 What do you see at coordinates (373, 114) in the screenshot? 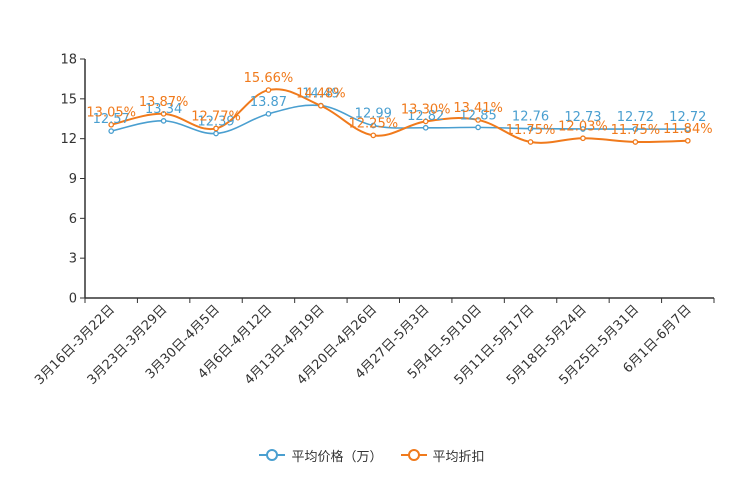
I see `series-0-data-label: 12.99` at bounding box center [373, 114].